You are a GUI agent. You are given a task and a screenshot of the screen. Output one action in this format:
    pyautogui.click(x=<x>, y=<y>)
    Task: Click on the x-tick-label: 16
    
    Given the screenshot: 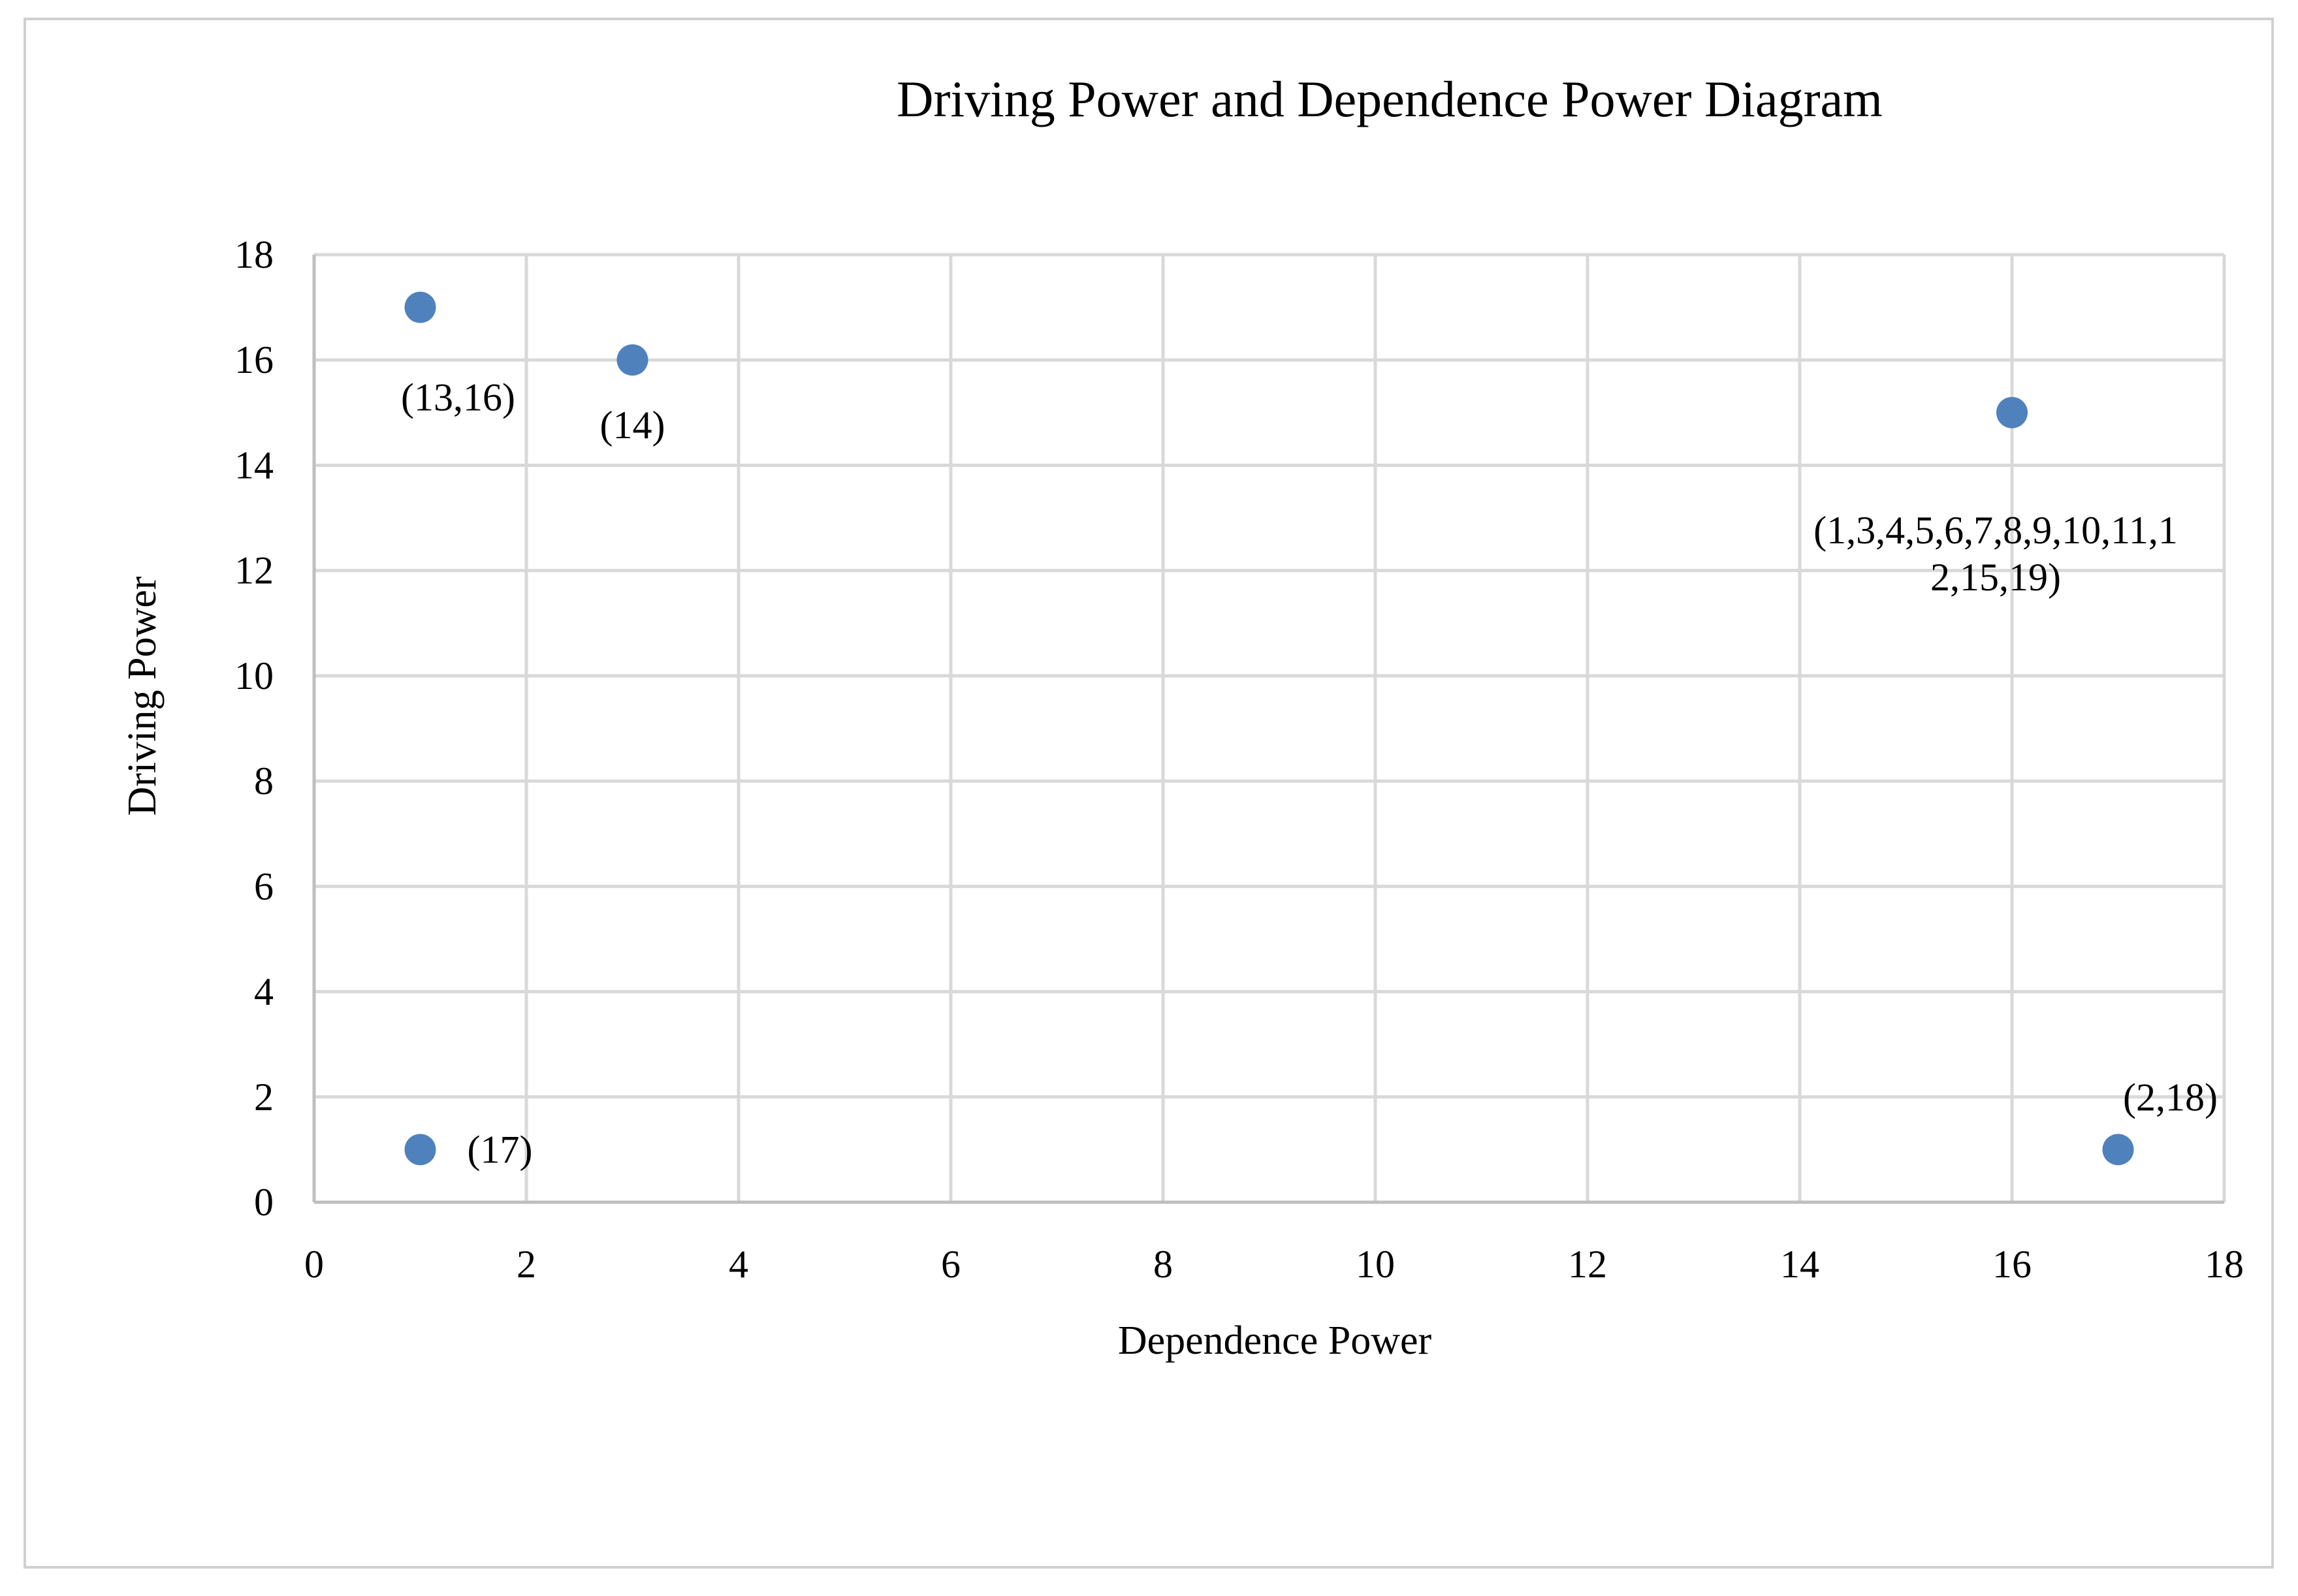 What is the action you would take?
    pyautogui.click(x=2012, y=1264)
    